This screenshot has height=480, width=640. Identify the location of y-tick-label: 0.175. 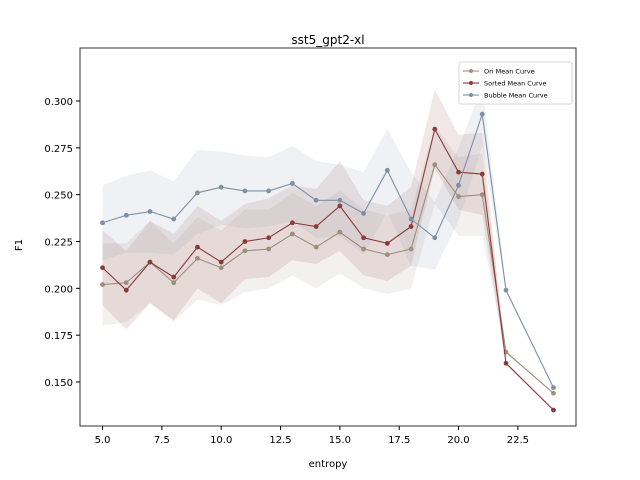
(58, 336).